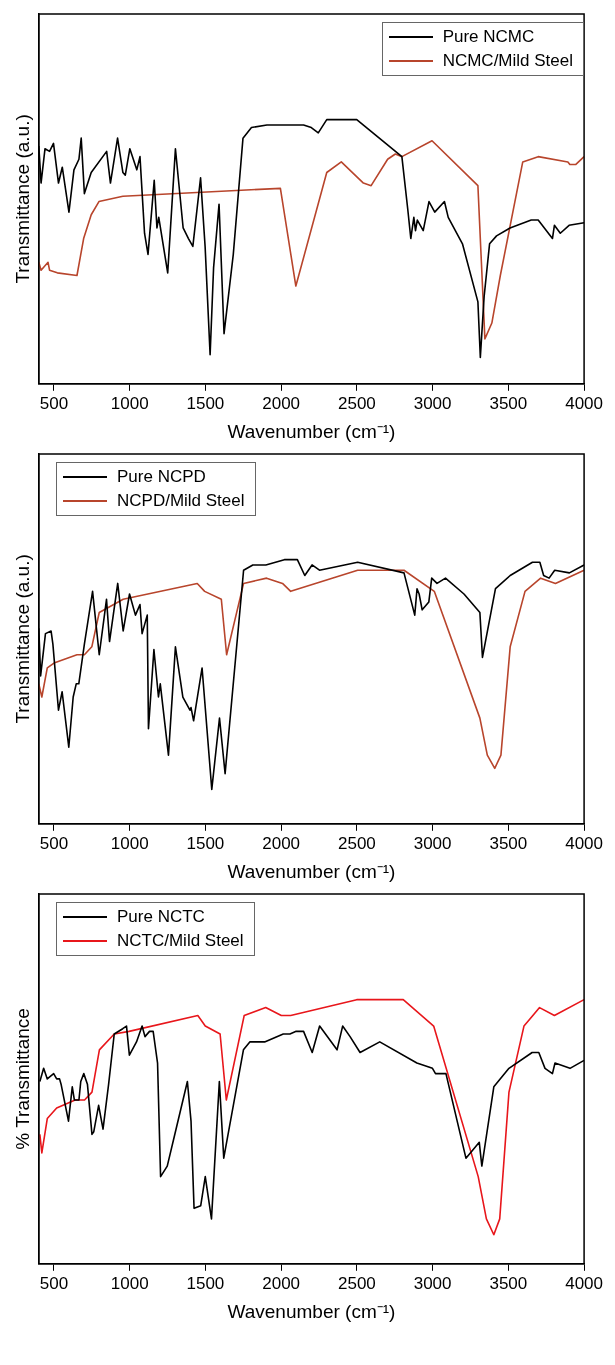  I want to click on legend-label: Pure NCTC, so click(161, 917).